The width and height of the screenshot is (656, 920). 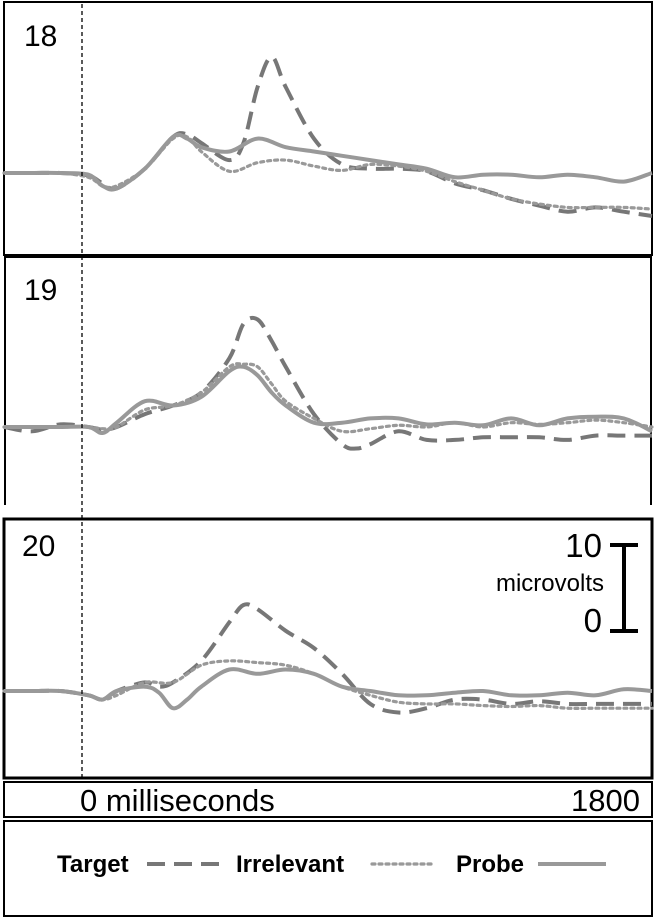 I want to click on scale-bar: 10 microvolts 0, so click(x=567, y=583).